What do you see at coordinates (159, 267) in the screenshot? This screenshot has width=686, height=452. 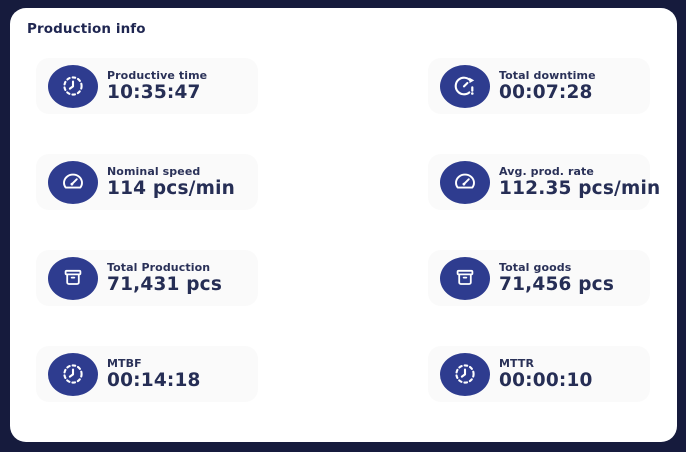 I see `metric-label: Total Production` at bounding box center [159, 267].